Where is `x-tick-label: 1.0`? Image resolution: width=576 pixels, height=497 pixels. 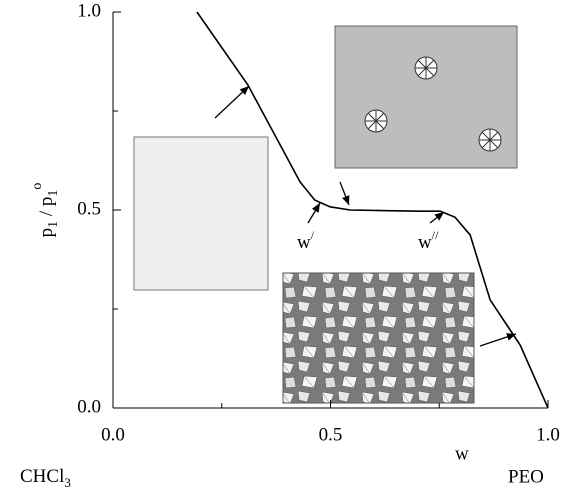
x-tick-label: 1.0 is located at coordinates (548, 434).